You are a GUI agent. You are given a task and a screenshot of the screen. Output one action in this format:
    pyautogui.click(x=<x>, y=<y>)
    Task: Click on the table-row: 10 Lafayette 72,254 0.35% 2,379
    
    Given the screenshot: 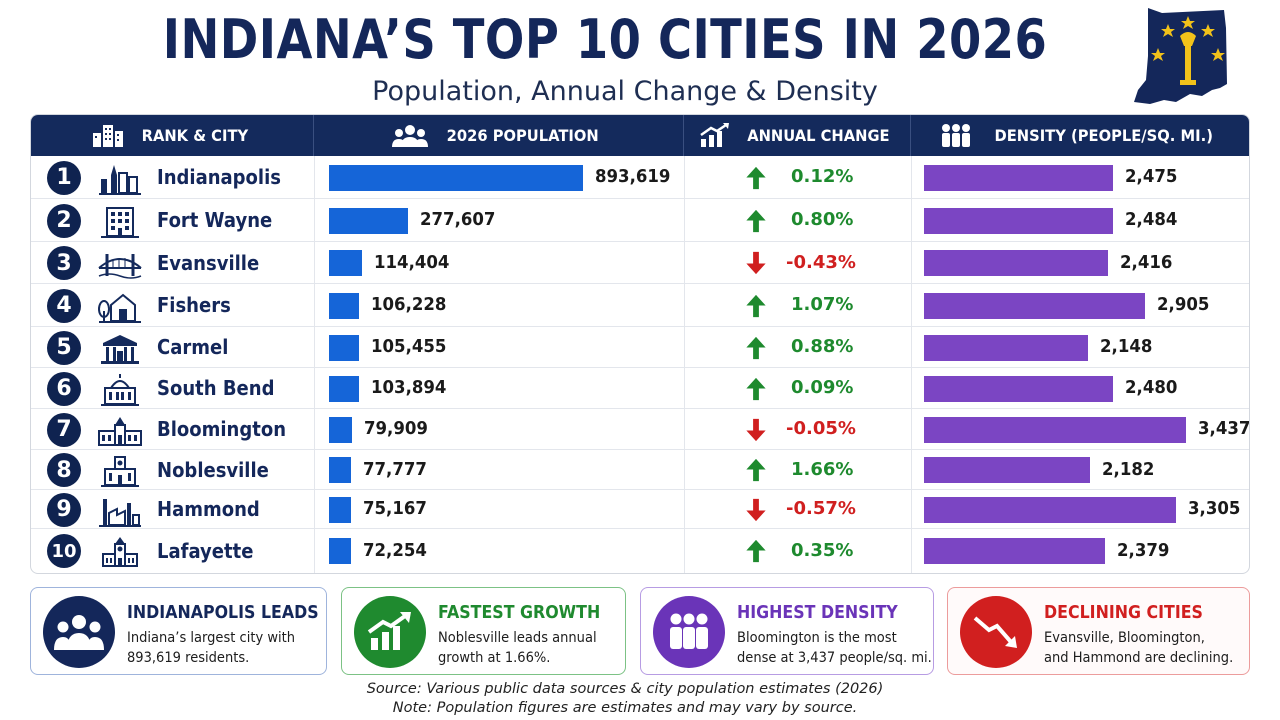 What is the action you would take?
    pyautogui.click(x=640, y=551)
    